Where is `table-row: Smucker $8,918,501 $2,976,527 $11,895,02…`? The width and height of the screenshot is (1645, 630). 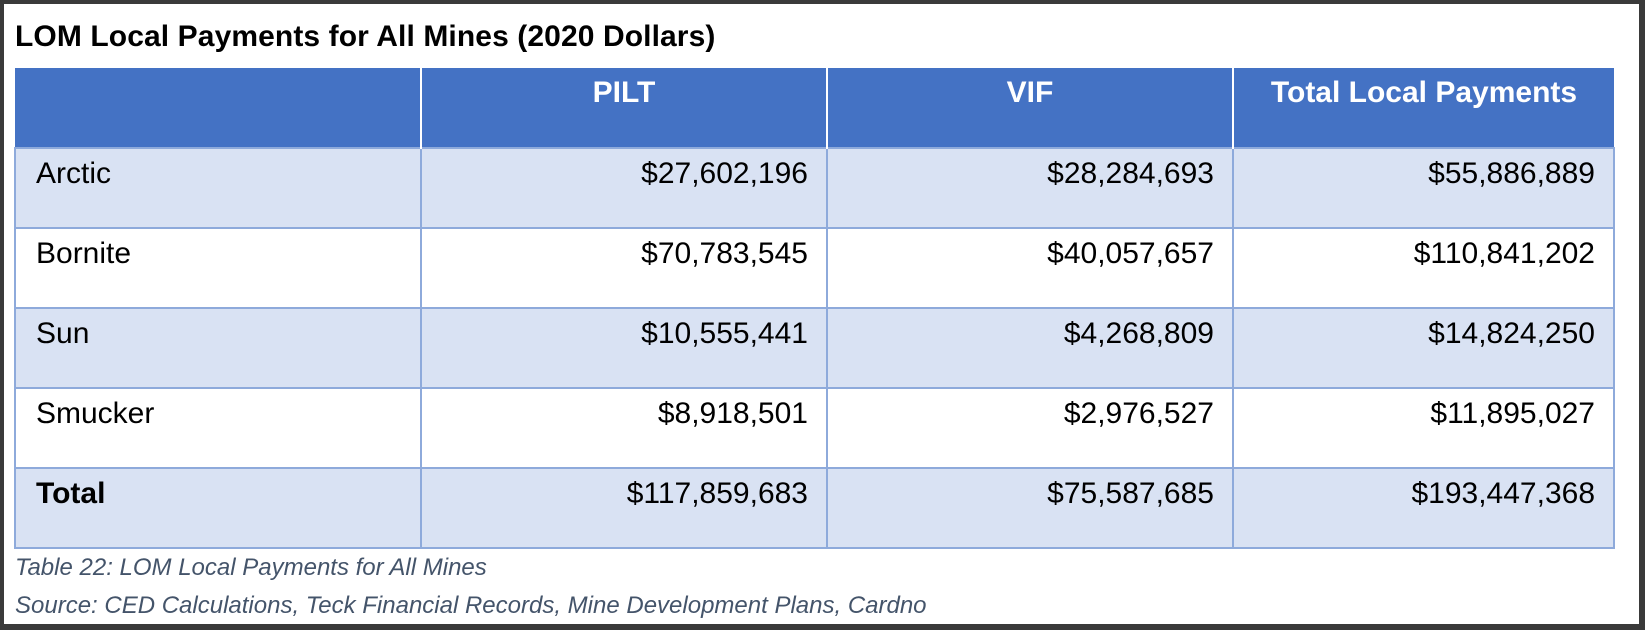 table-row: Smucker $8,918,501 $2,976,527 $11,895,02… is located at coordinates (814, 428).